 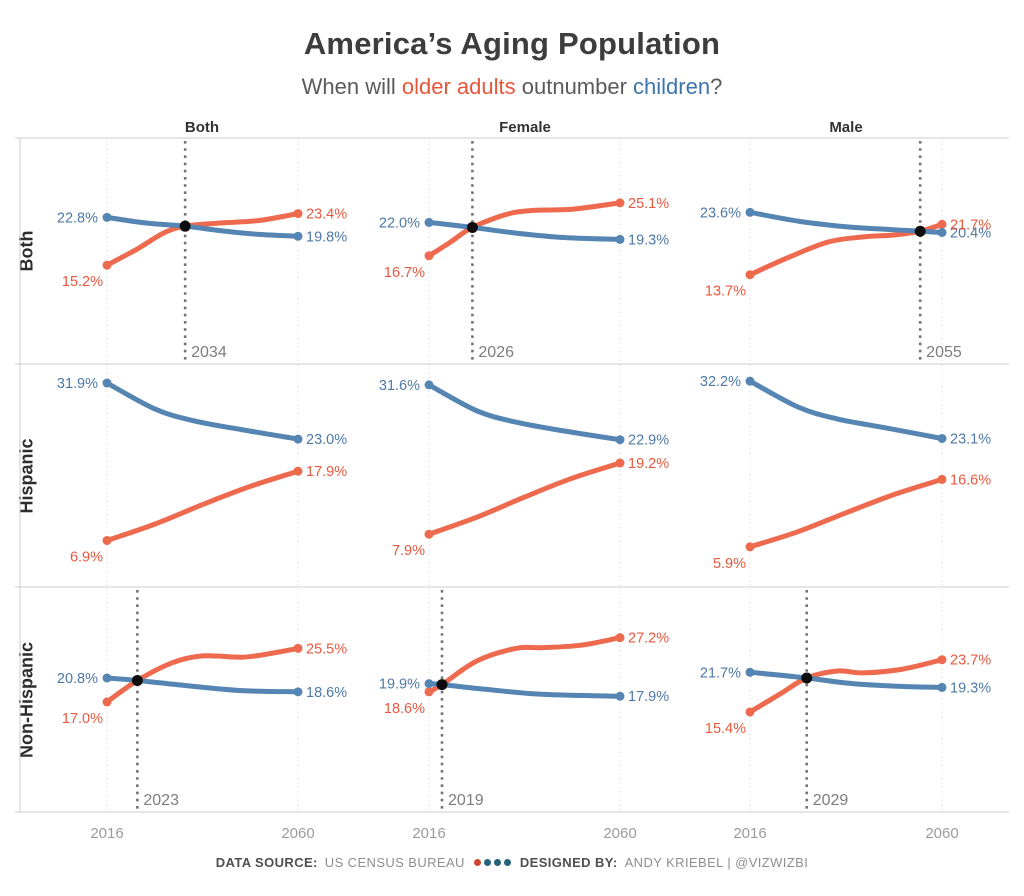 What do you see at coordinates (161, 800) in the screenshot?
I see `crossover-year-label: 2023` at bounding box center [161, 800].